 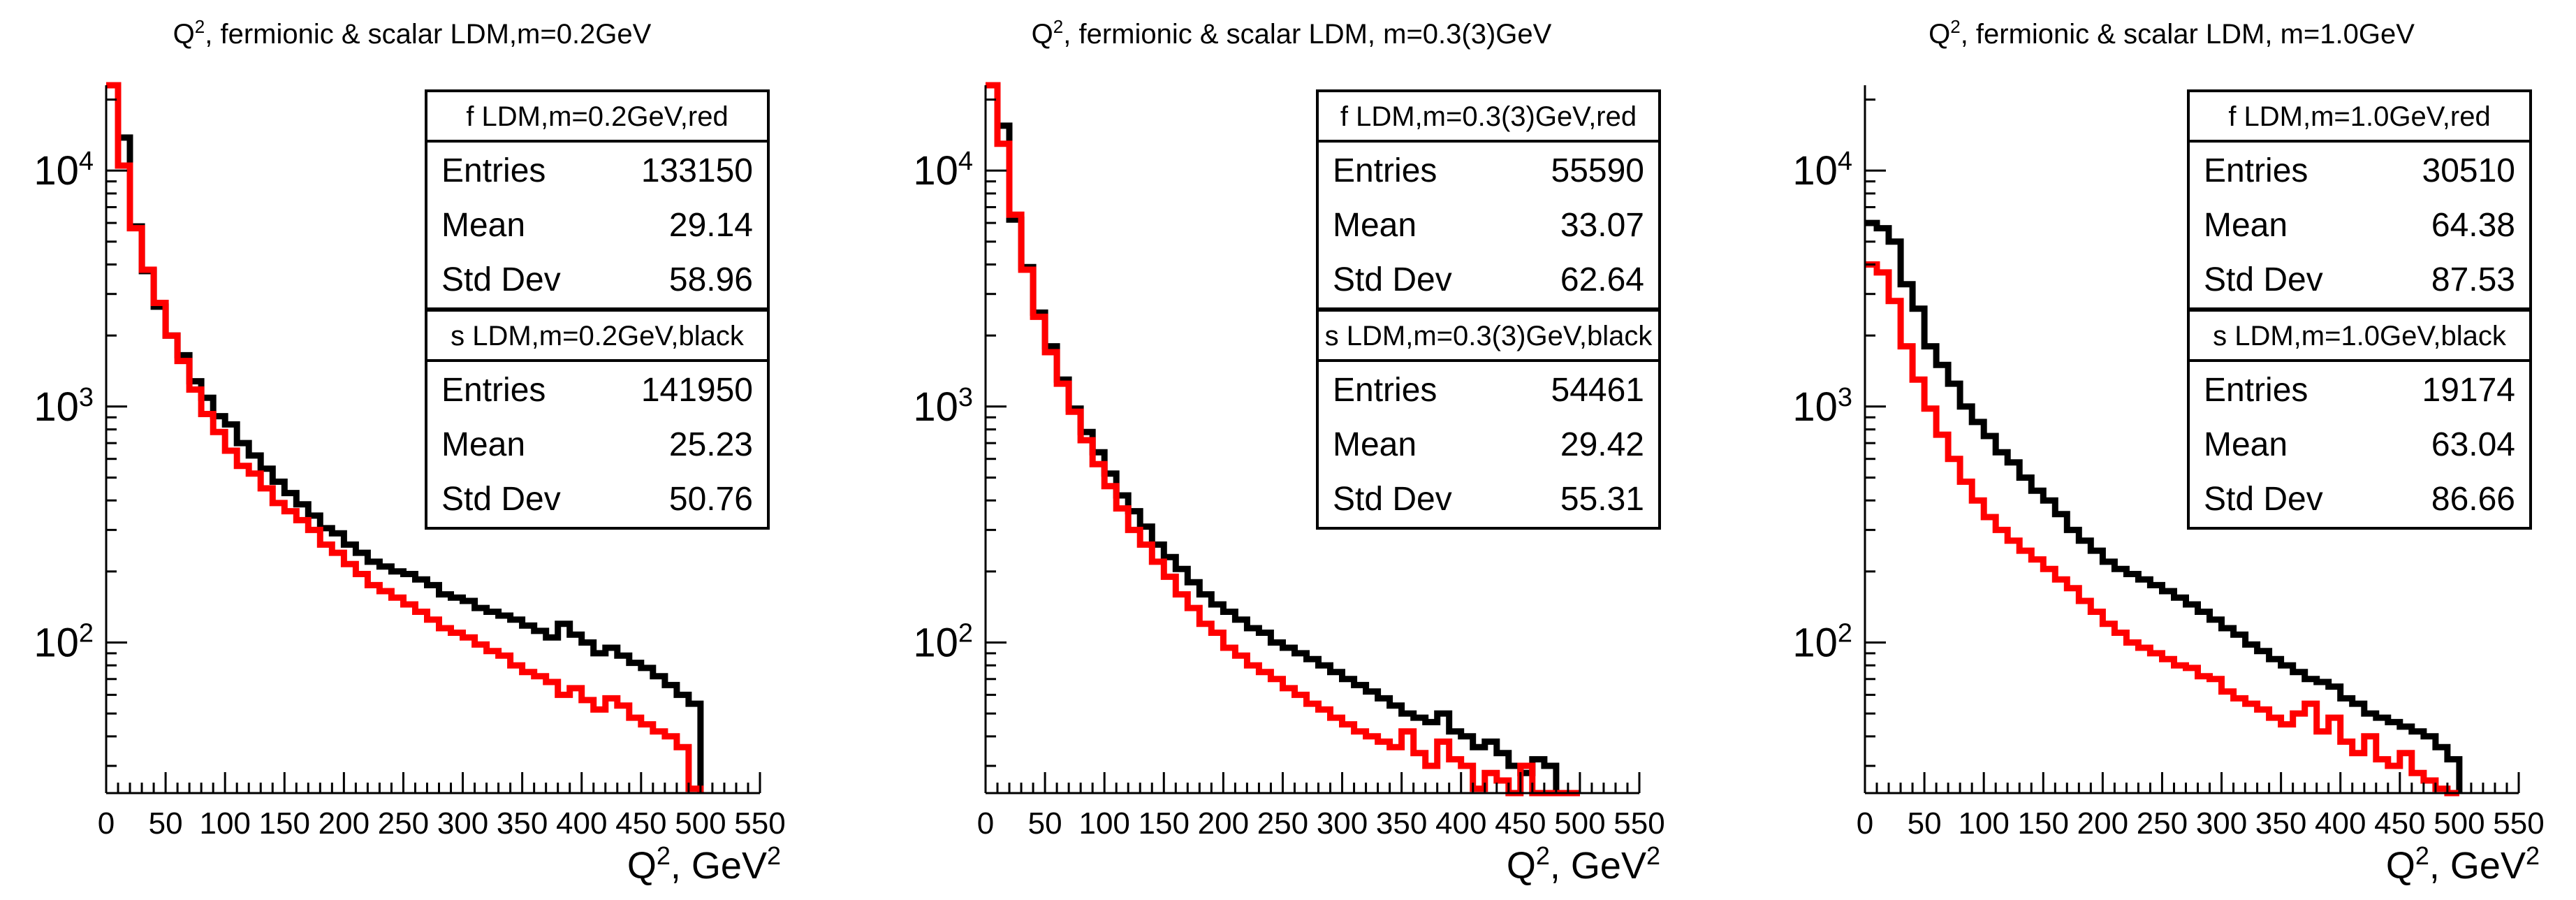 I want to click on stat-value: 86.66, so click(x=2473, y=499).